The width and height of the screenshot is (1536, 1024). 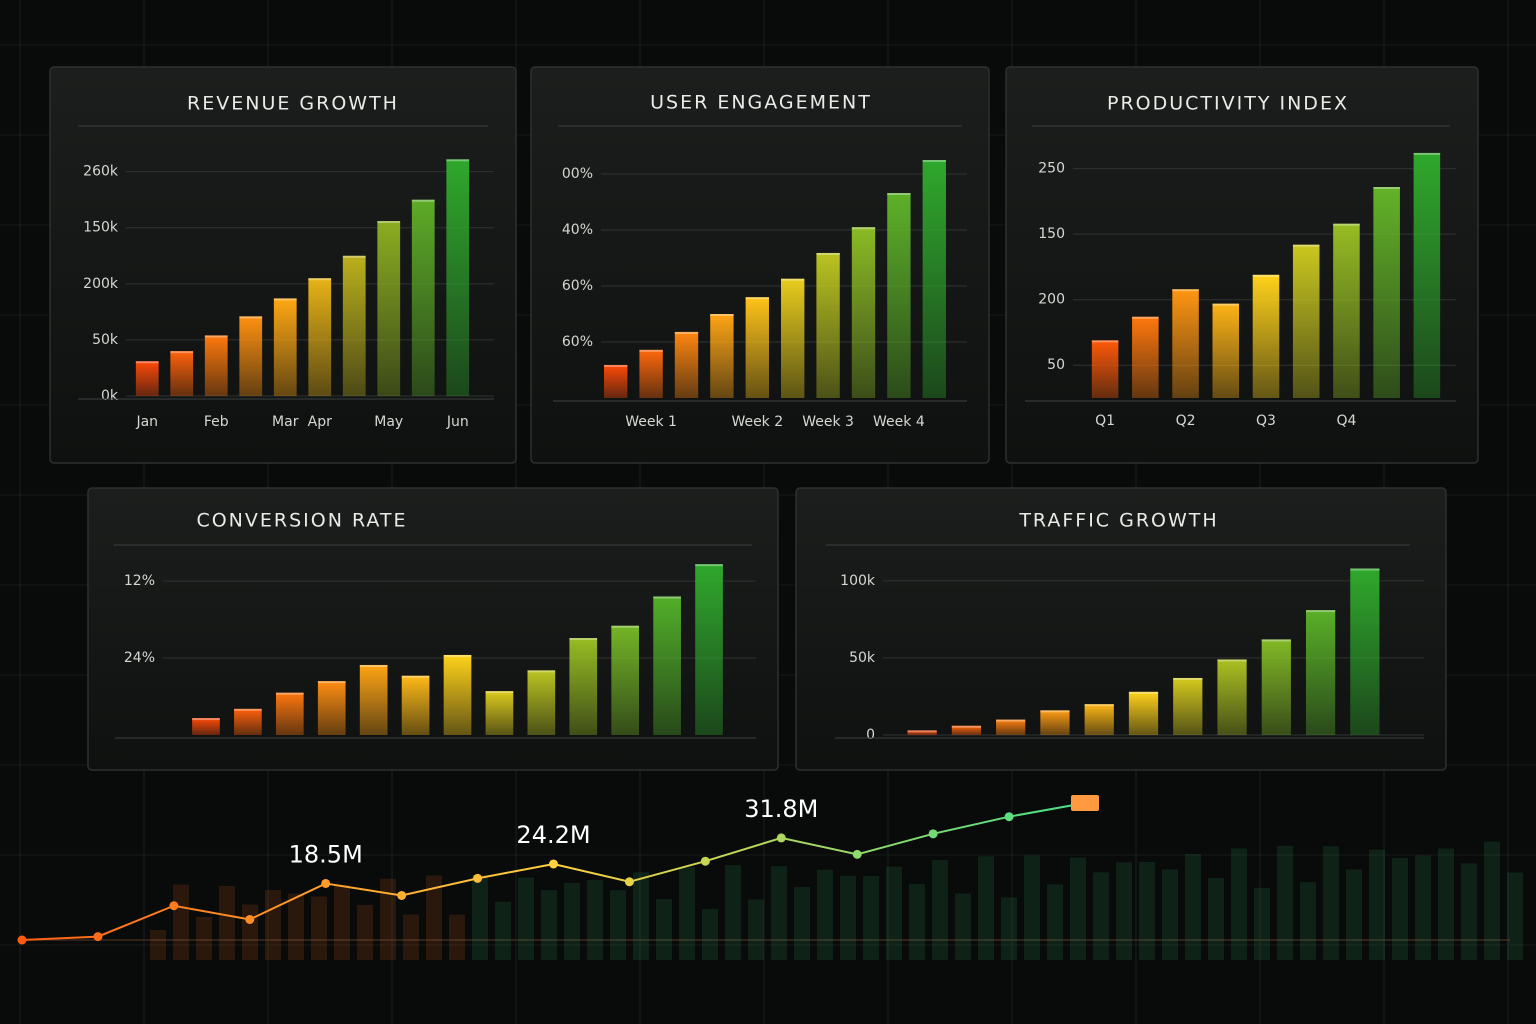 I want to click on y-tick-label: 260k, so click(x=101, y=172).